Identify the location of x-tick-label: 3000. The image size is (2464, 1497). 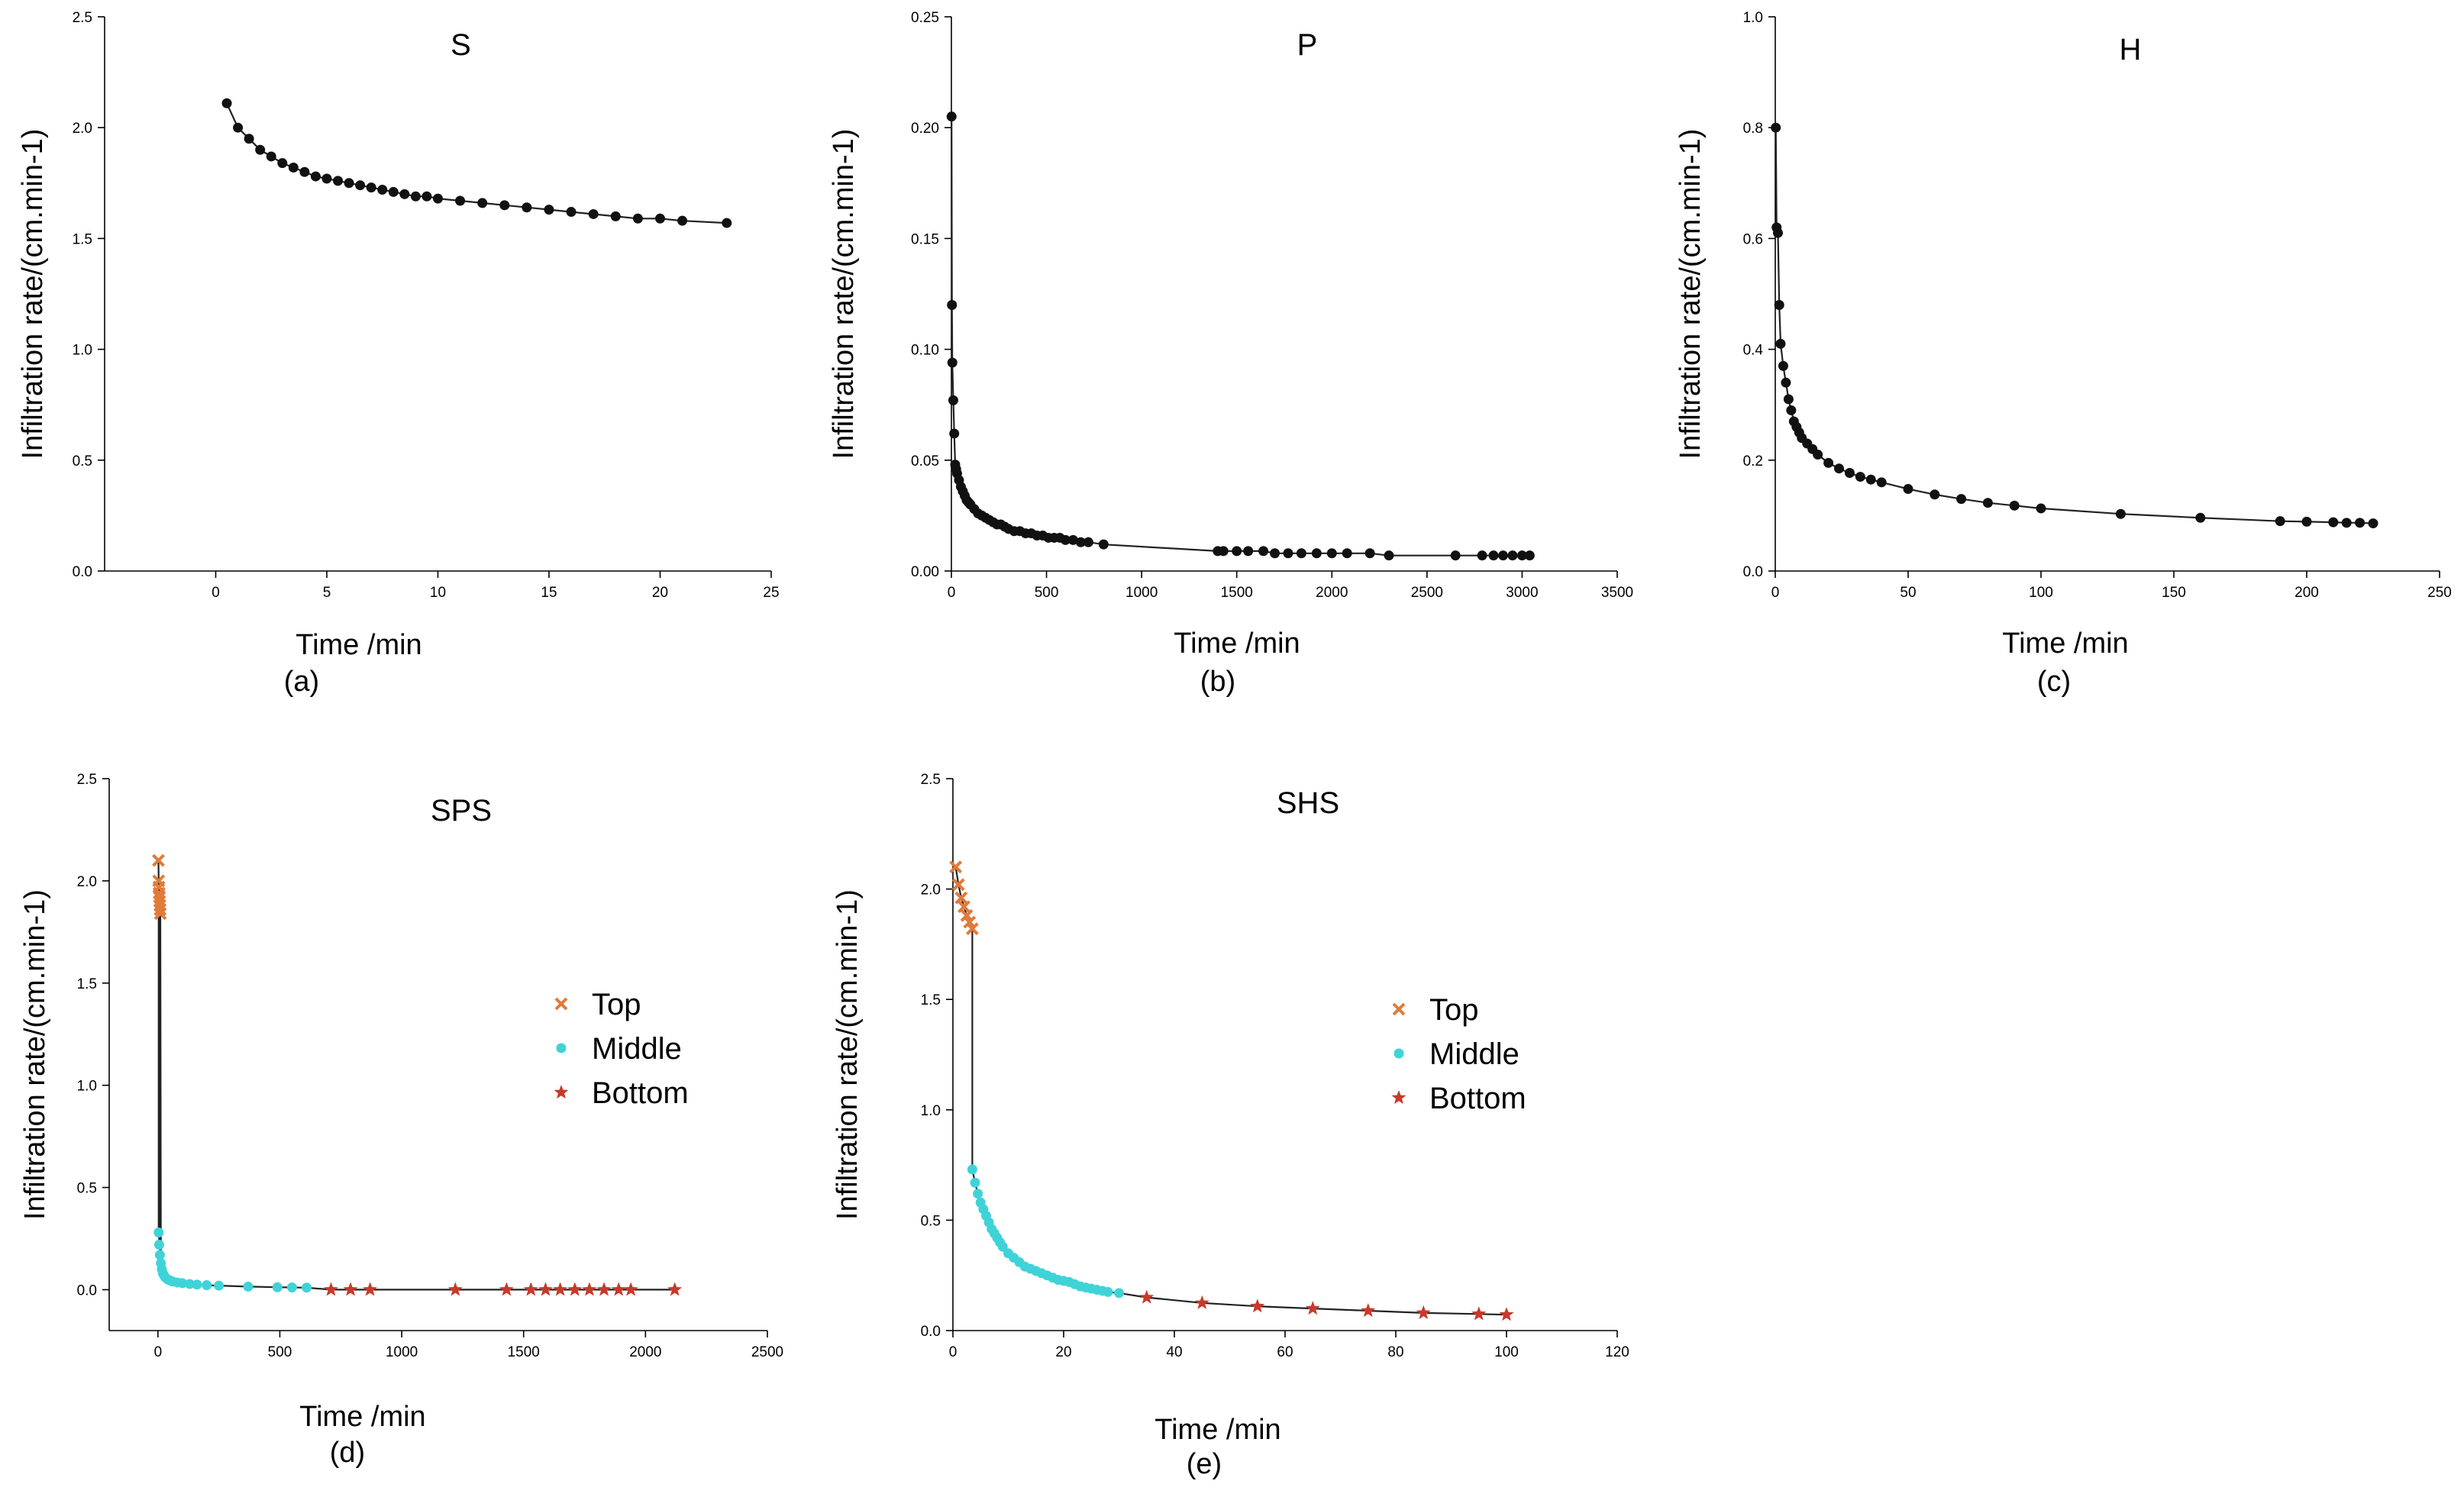
(1522, 593).